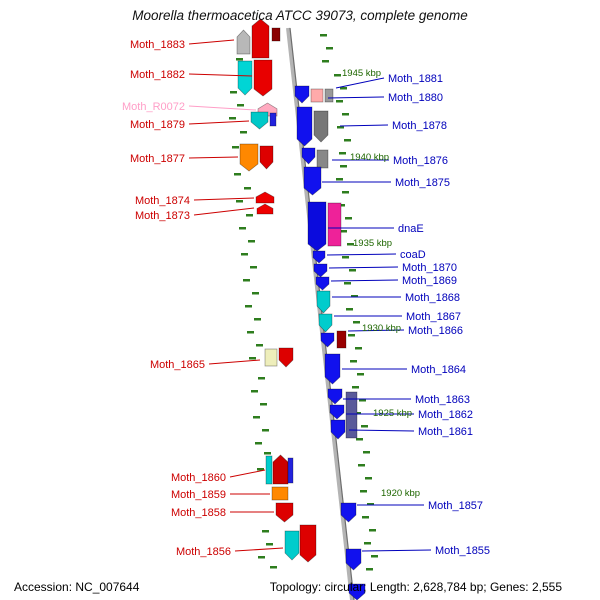 The height and width of the screenshot is (600, 600). What do you see at coordinates (198, 513) in the screenshot?
I see `gene-label: Moth_1858` at bounding box center [198, 513].